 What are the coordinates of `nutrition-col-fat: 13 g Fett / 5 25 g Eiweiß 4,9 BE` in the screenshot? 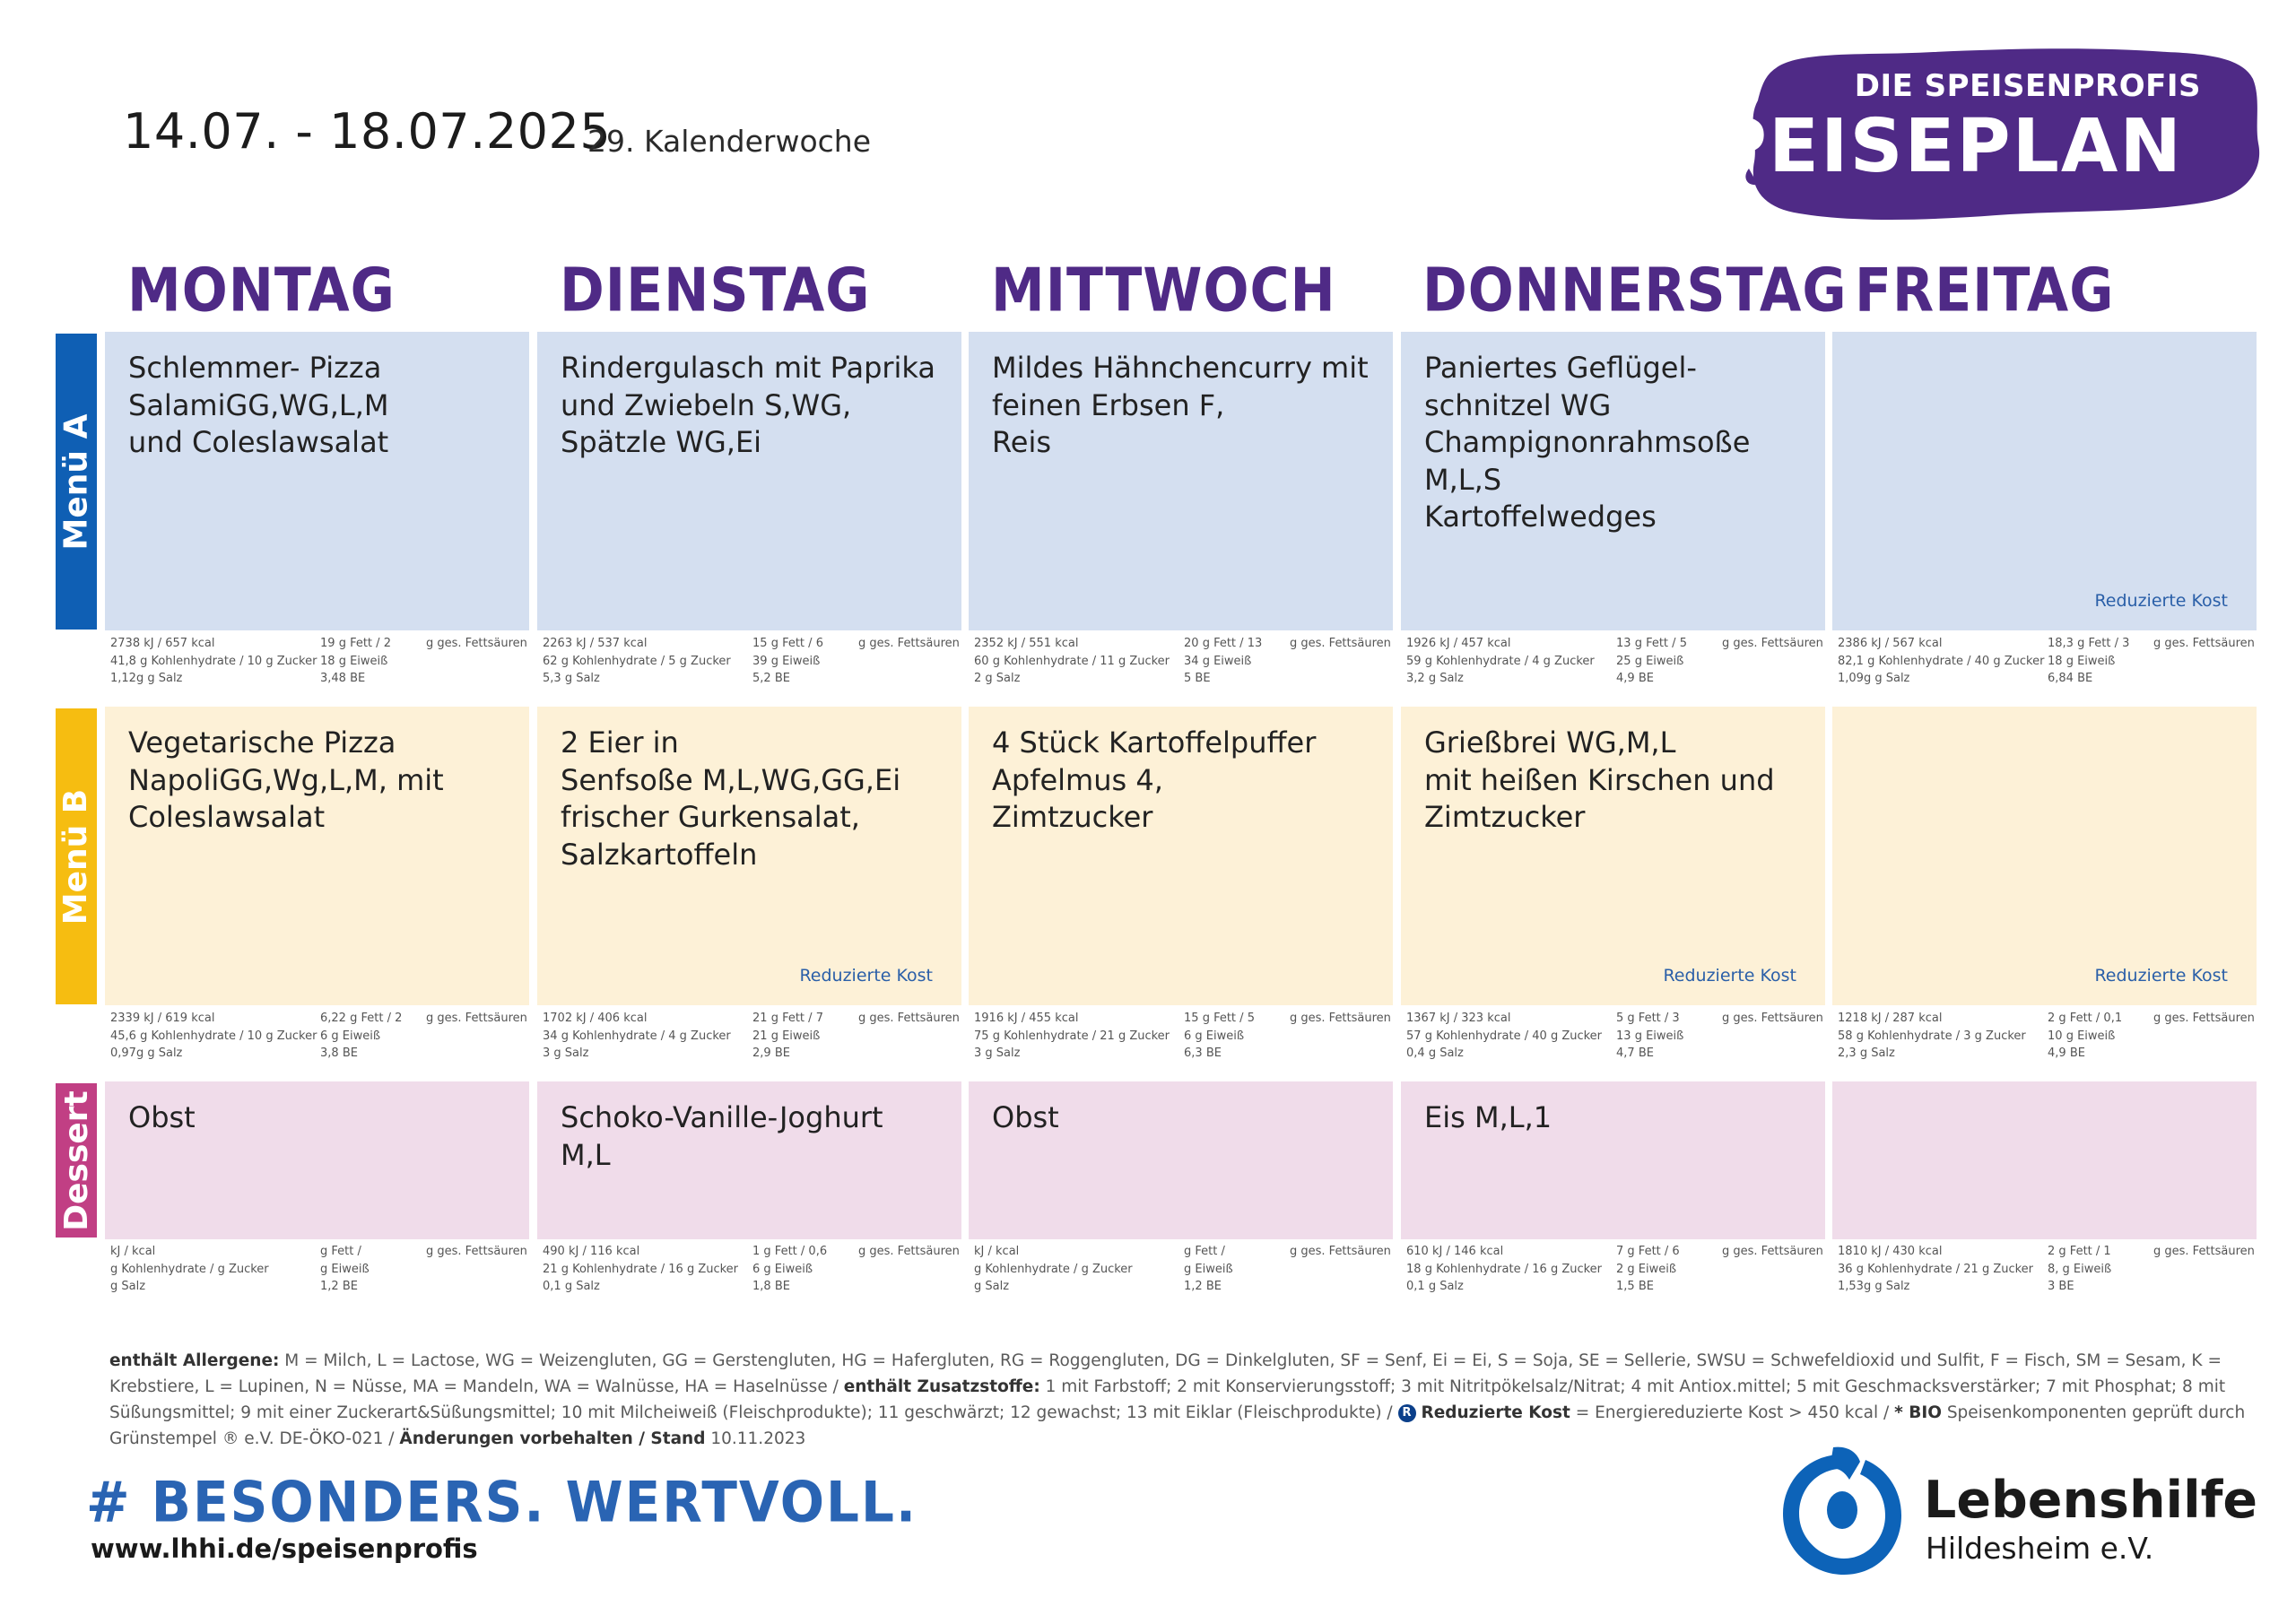 It's located at (1651, 661).